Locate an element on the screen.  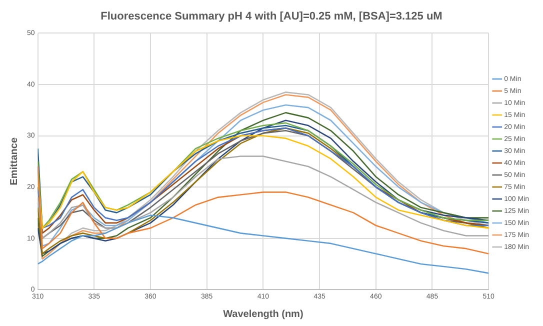
chart-title: Fluorescence Summary pH 4 with [AU]=0.25 mM, [BSA]=3.125 uM is located at coordinates (271, 16).